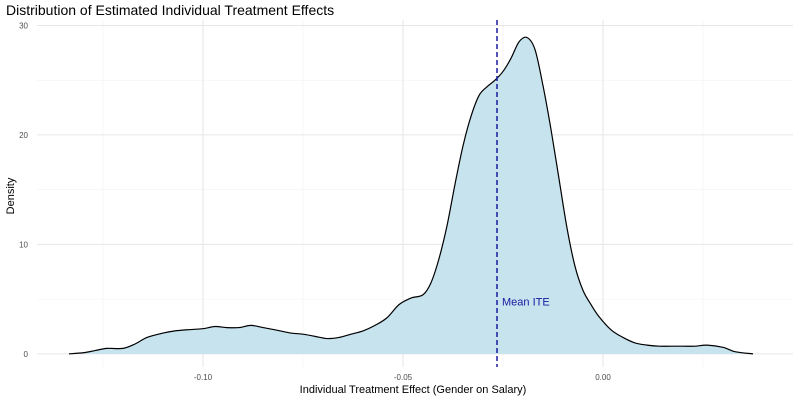 The image size is (800, 400). Describe the element at coordinates (23, 25) in the screenshot. I see `y-tick-label: 30` at that location.